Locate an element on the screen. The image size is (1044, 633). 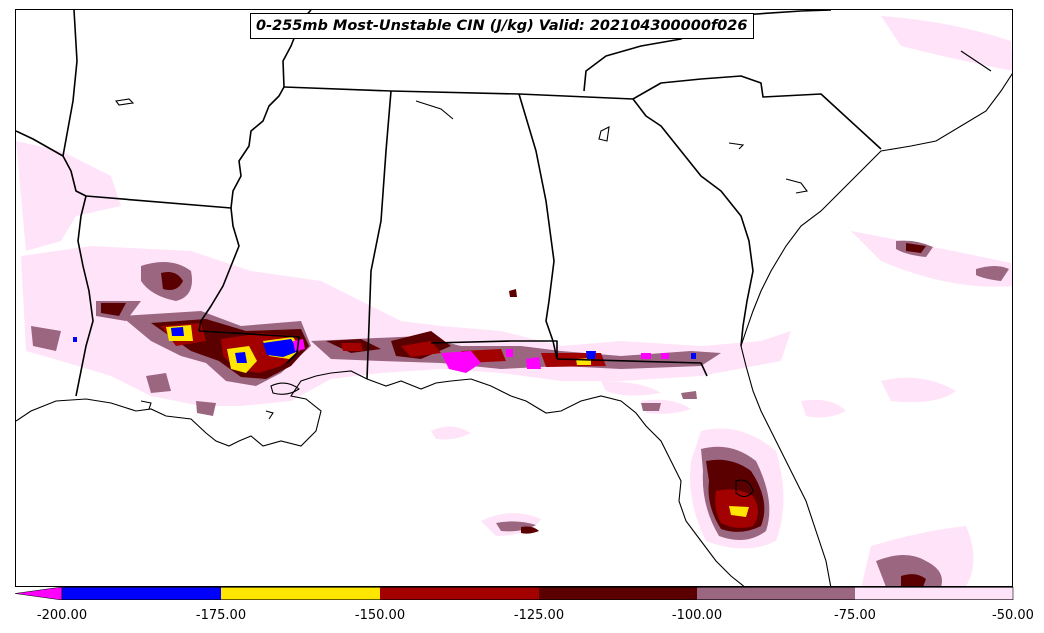
colorbar is located at coordinates (514, 593).